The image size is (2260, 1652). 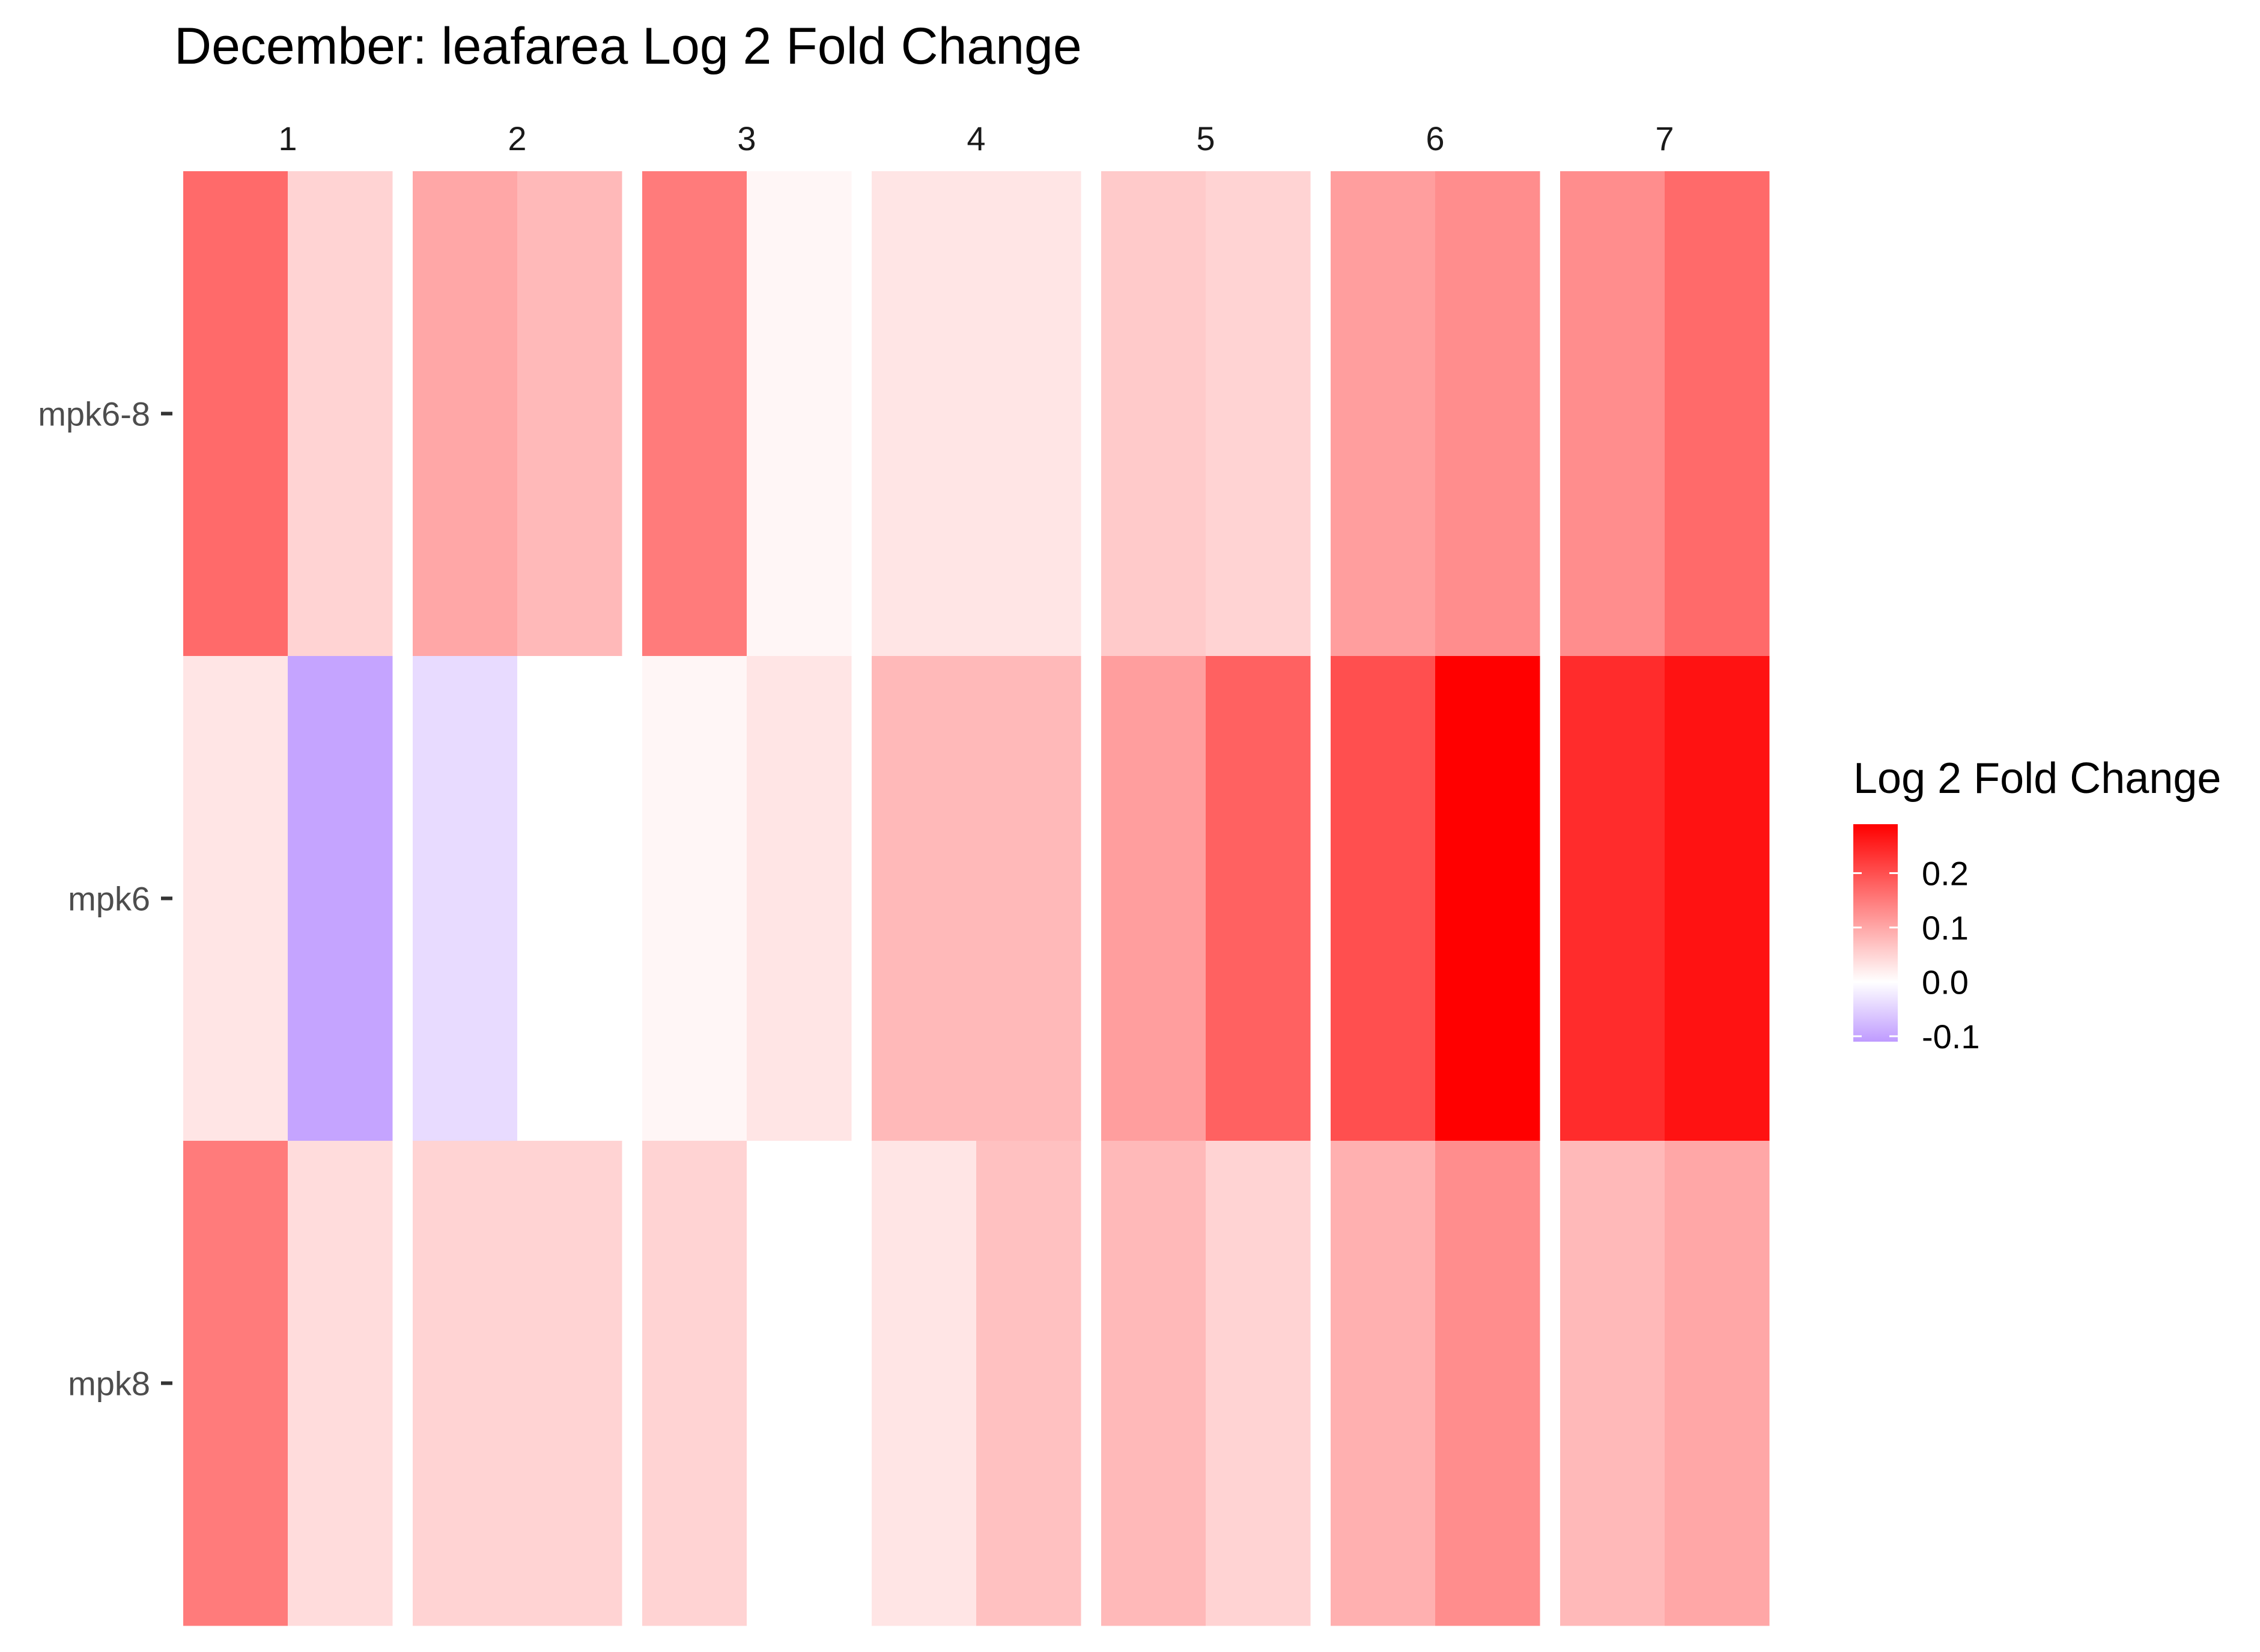 What do you see at coordinates (1664, 138) in the screenshot?
I see `facet-label-7: 7` at bounding box center [1664, 138].